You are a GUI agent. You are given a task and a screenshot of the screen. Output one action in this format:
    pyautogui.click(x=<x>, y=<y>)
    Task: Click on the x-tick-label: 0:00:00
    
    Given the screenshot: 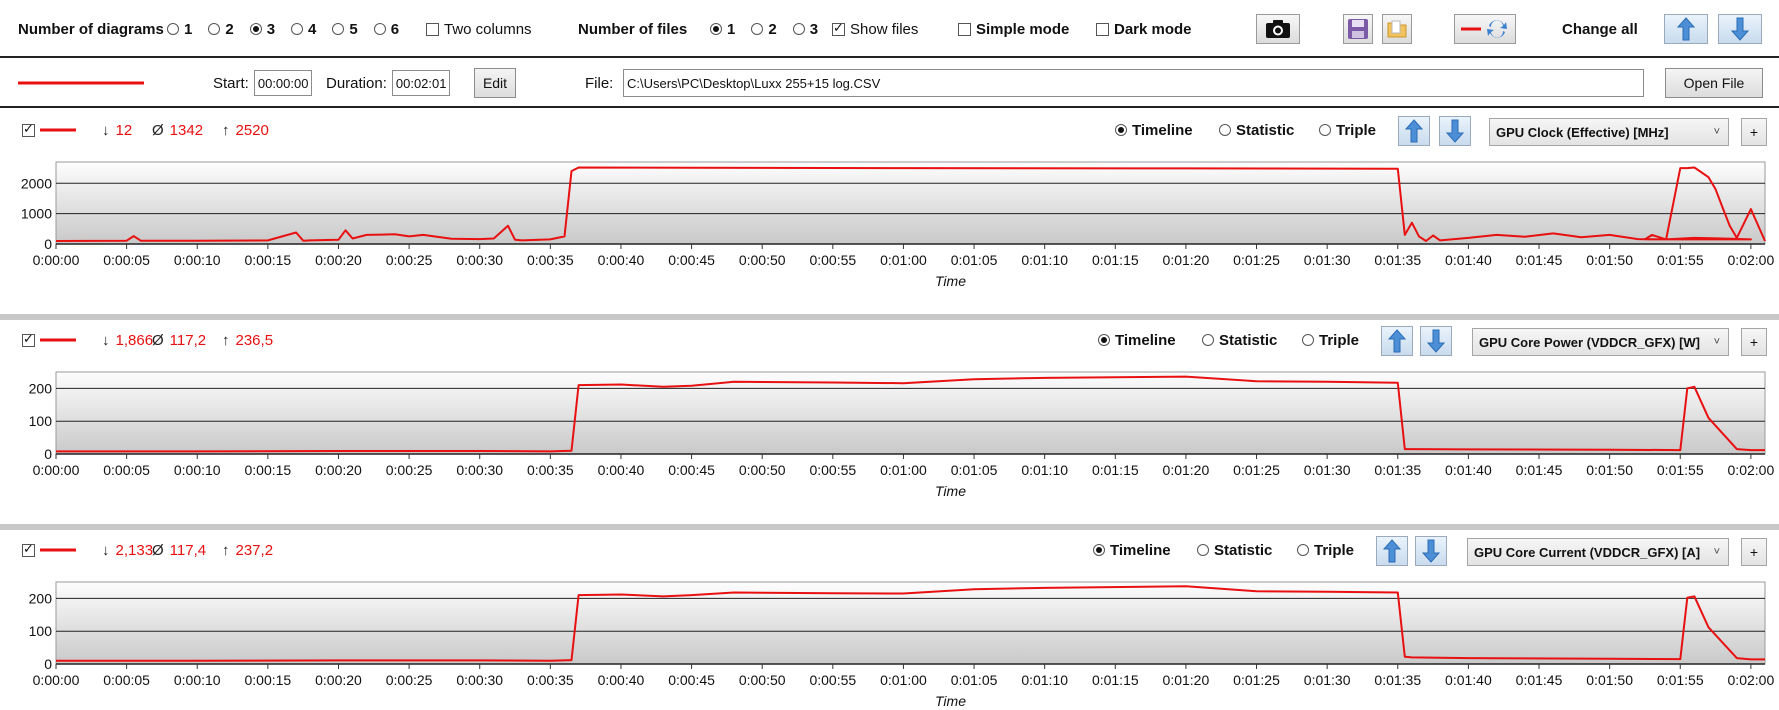 What is the action you would take?
    pyautogui.click(x=56, y=260)
    